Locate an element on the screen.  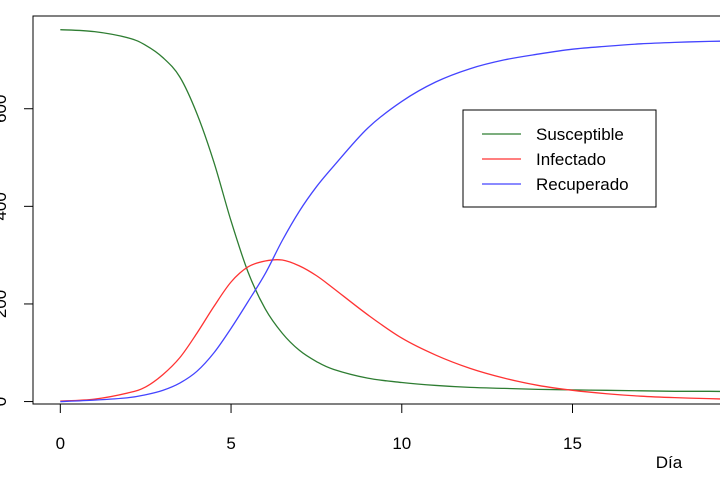
legend: Susceptible Infectado Recuperado is located at coordinates (559, 158).